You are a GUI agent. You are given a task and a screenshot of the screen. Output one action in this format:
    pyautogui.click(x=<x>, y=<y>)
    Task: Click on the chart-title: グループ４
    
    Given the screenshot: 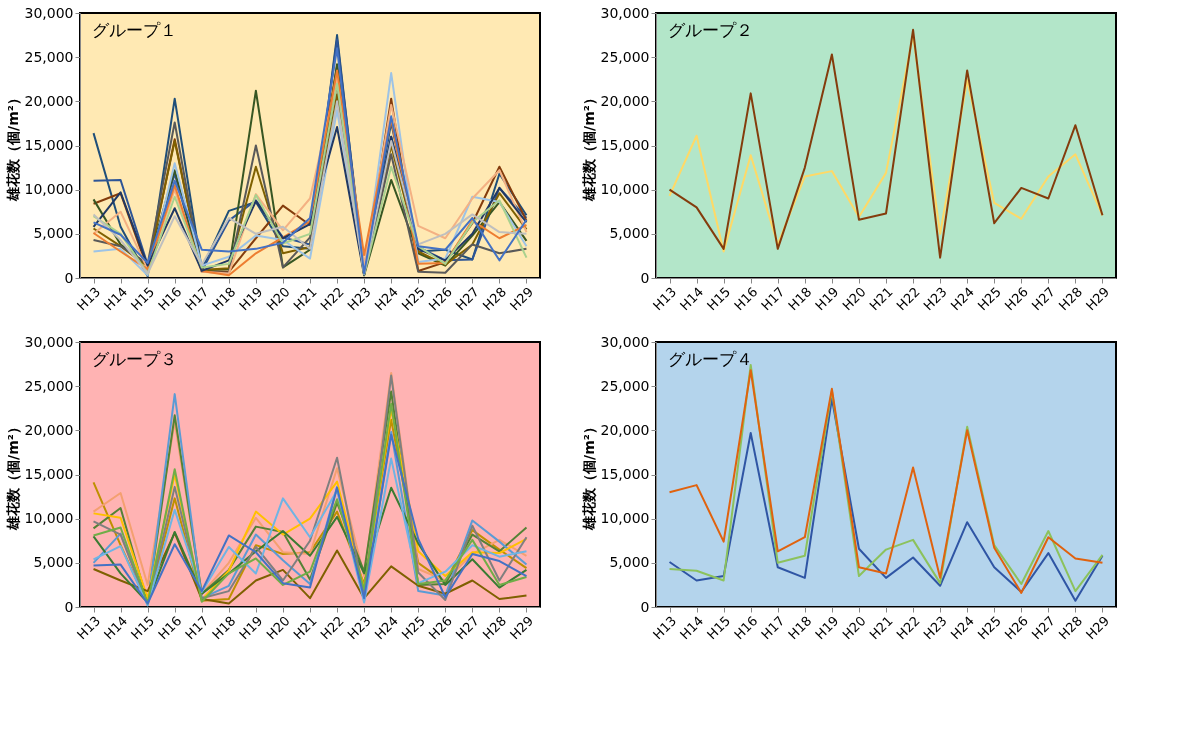 What is the action you would take?
    pyautogui.click(x=710, y=359)
    